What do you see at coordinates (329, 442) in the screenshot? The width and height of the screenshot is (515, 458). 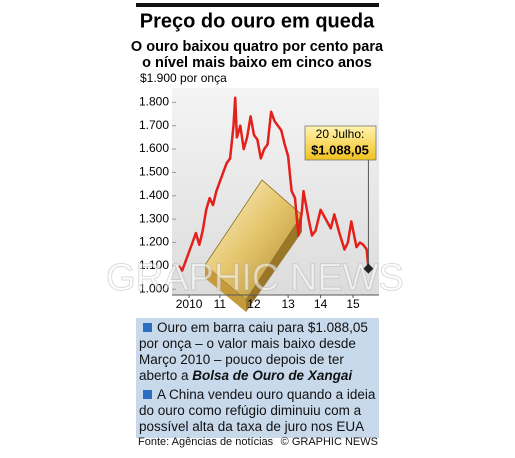 I see `credit: © GRAPHIC NEWS` at bounding box center [329, 442].